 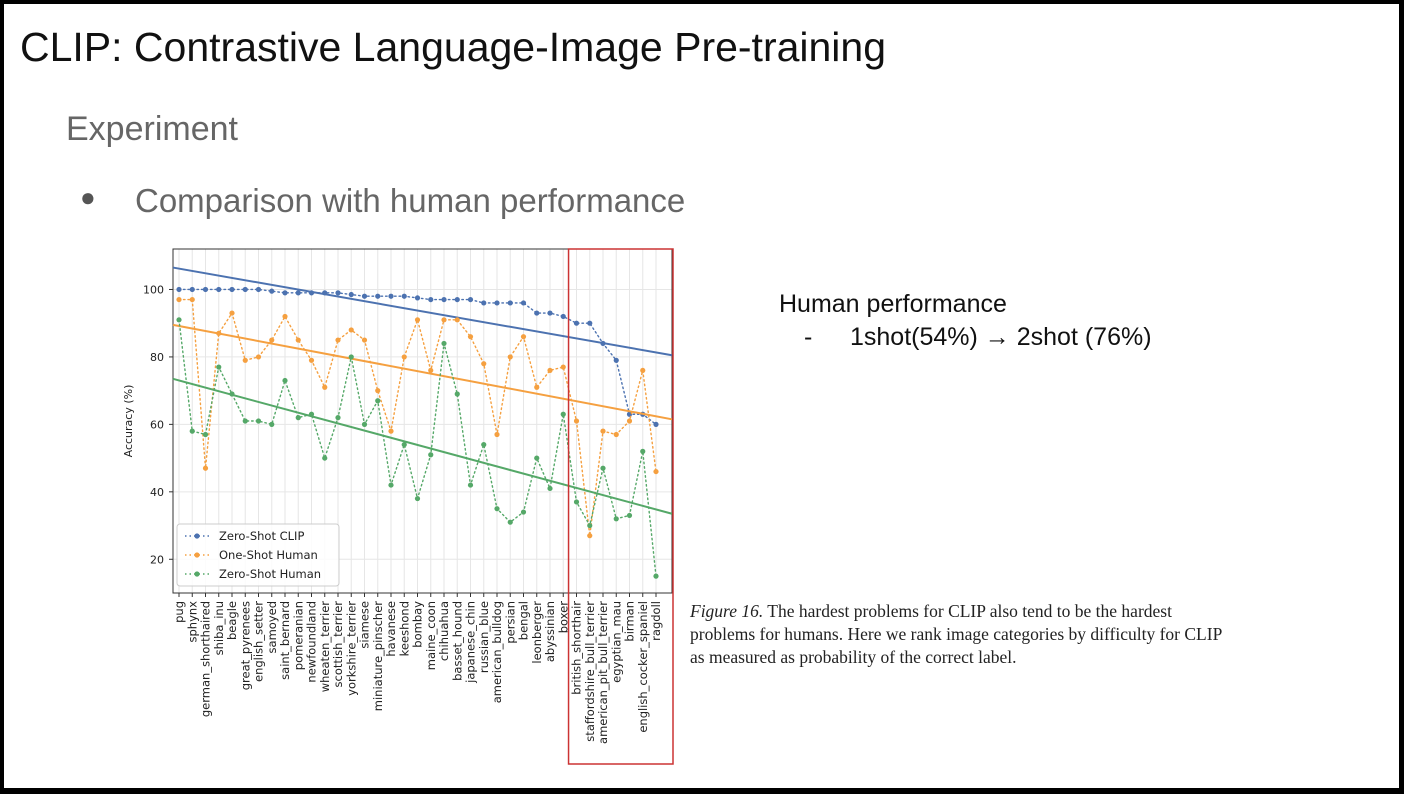 What do you see at coordinates (351, 648) in the screenshot?
I see `x-tick-label: yorkshire_terrier` at bounding box center [351, 648].